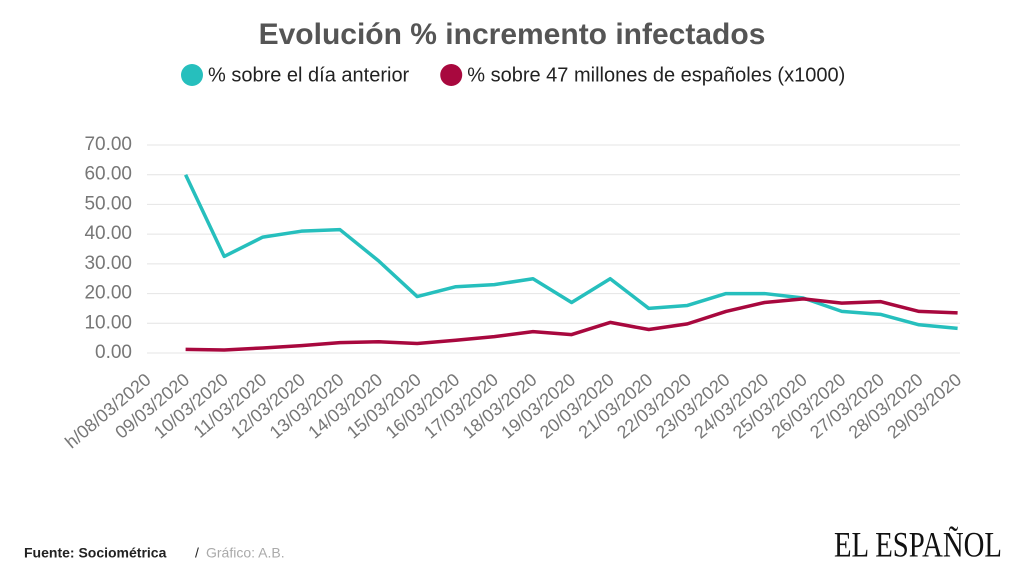  I want to click on data-line, so click(571, 324).